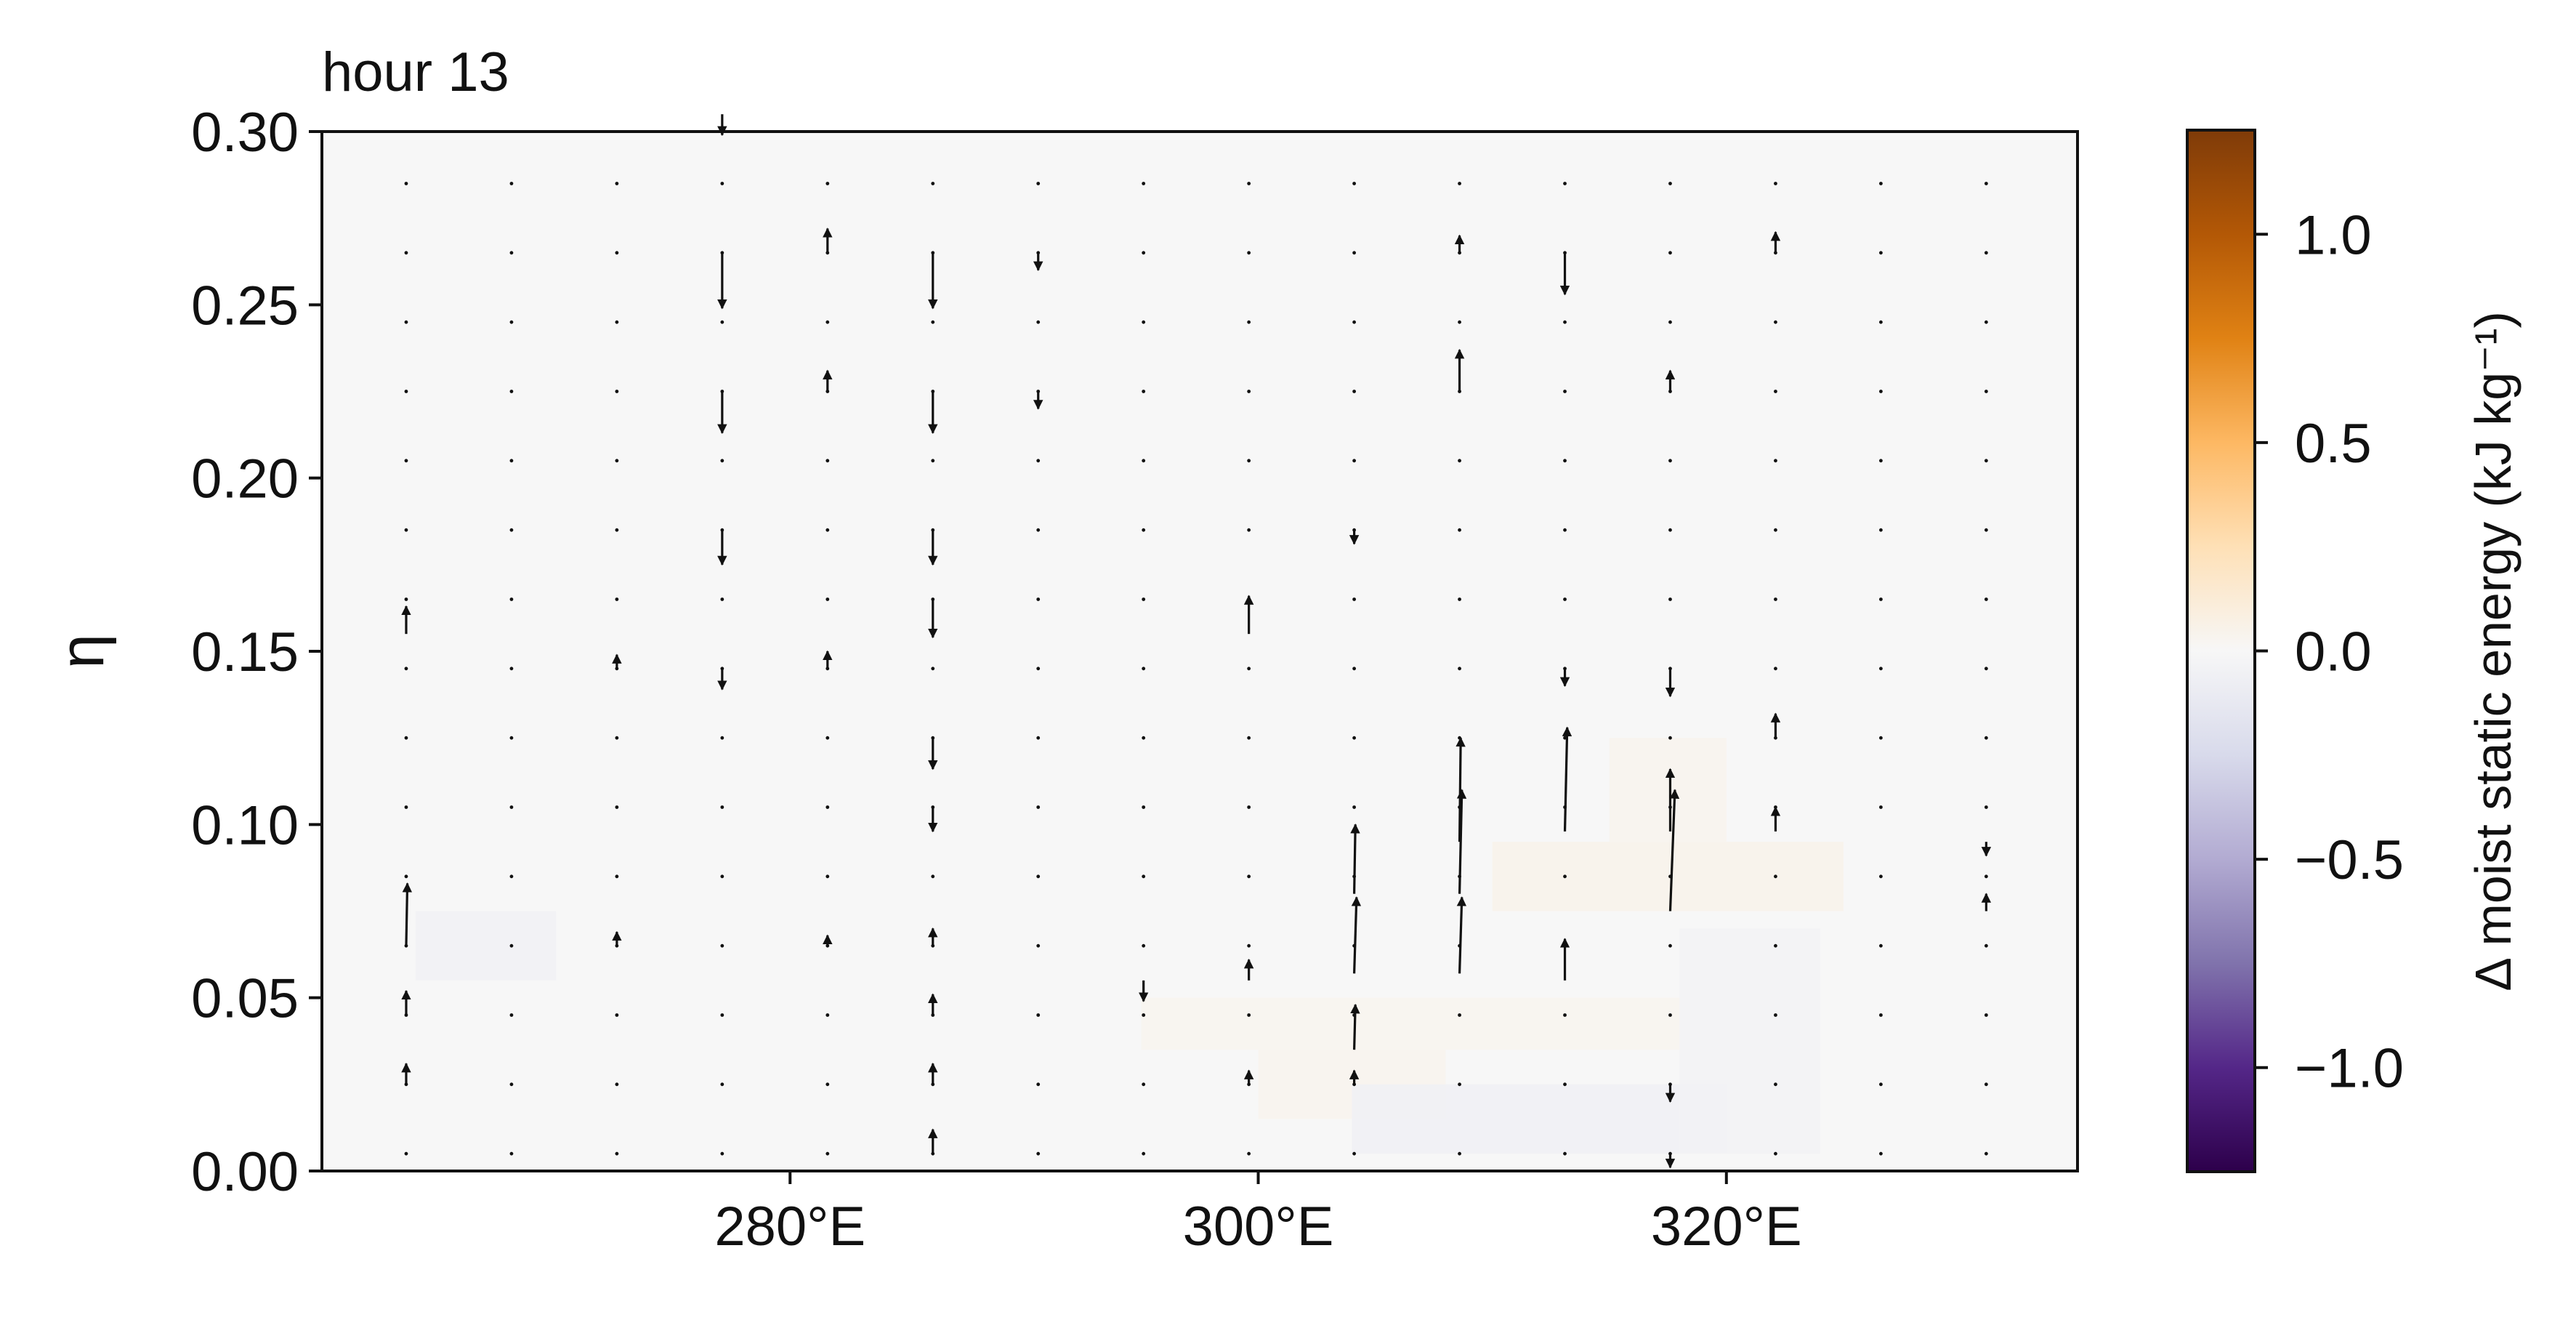 Image resolution: width=2576 pixels, height=1320 pixels. What do you see at coordinates (2221, 651) in the screenshot?
I see `colorbar-gradient` at bounding box center [2221, 651].